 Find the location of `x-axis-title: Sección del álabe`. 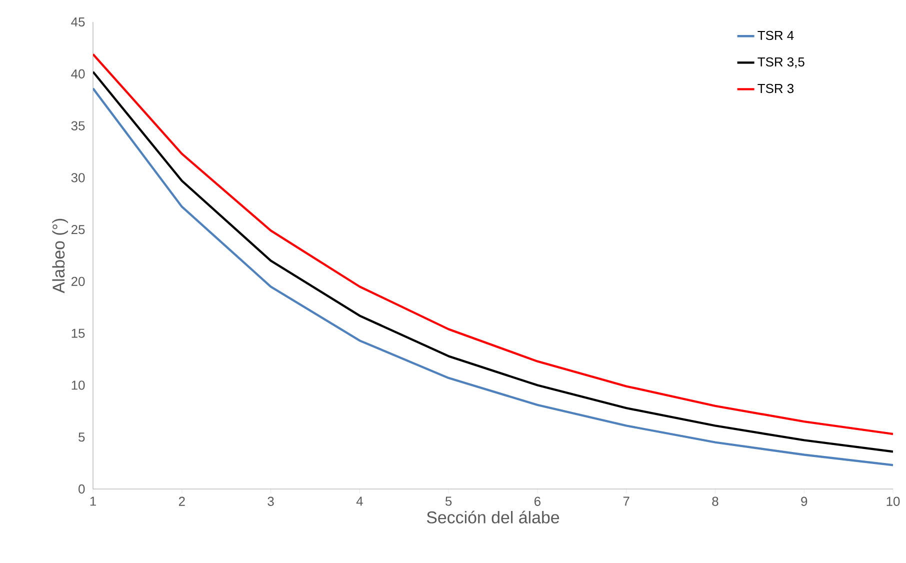

x-axis-title: Sección del álabe is located at coordinates (493, 517).